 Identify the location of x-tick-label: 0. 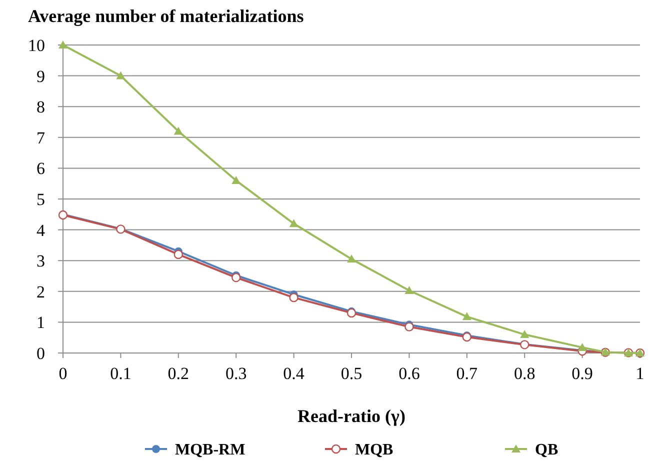
(63, 373).